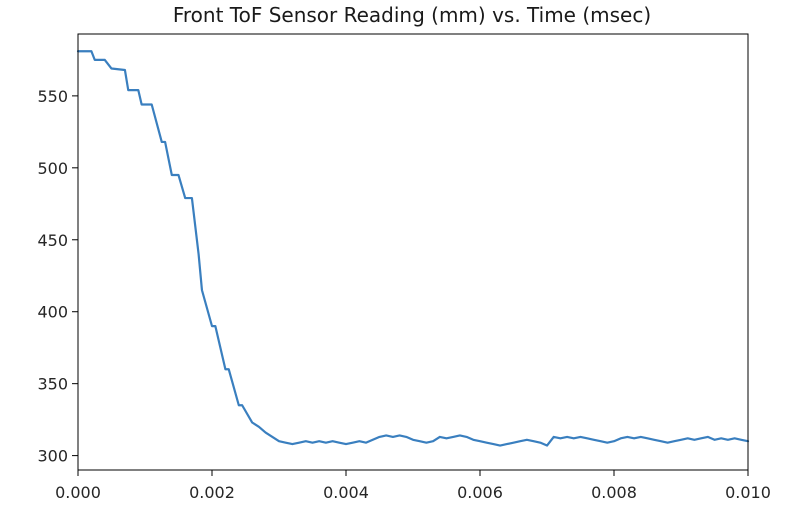 The width and height of the screenshot is (812, 526). What do you see at coordinates (480, 492) in the screenshot?
I see `x-tick-label: 0.006` at bounding box center [480, 492].